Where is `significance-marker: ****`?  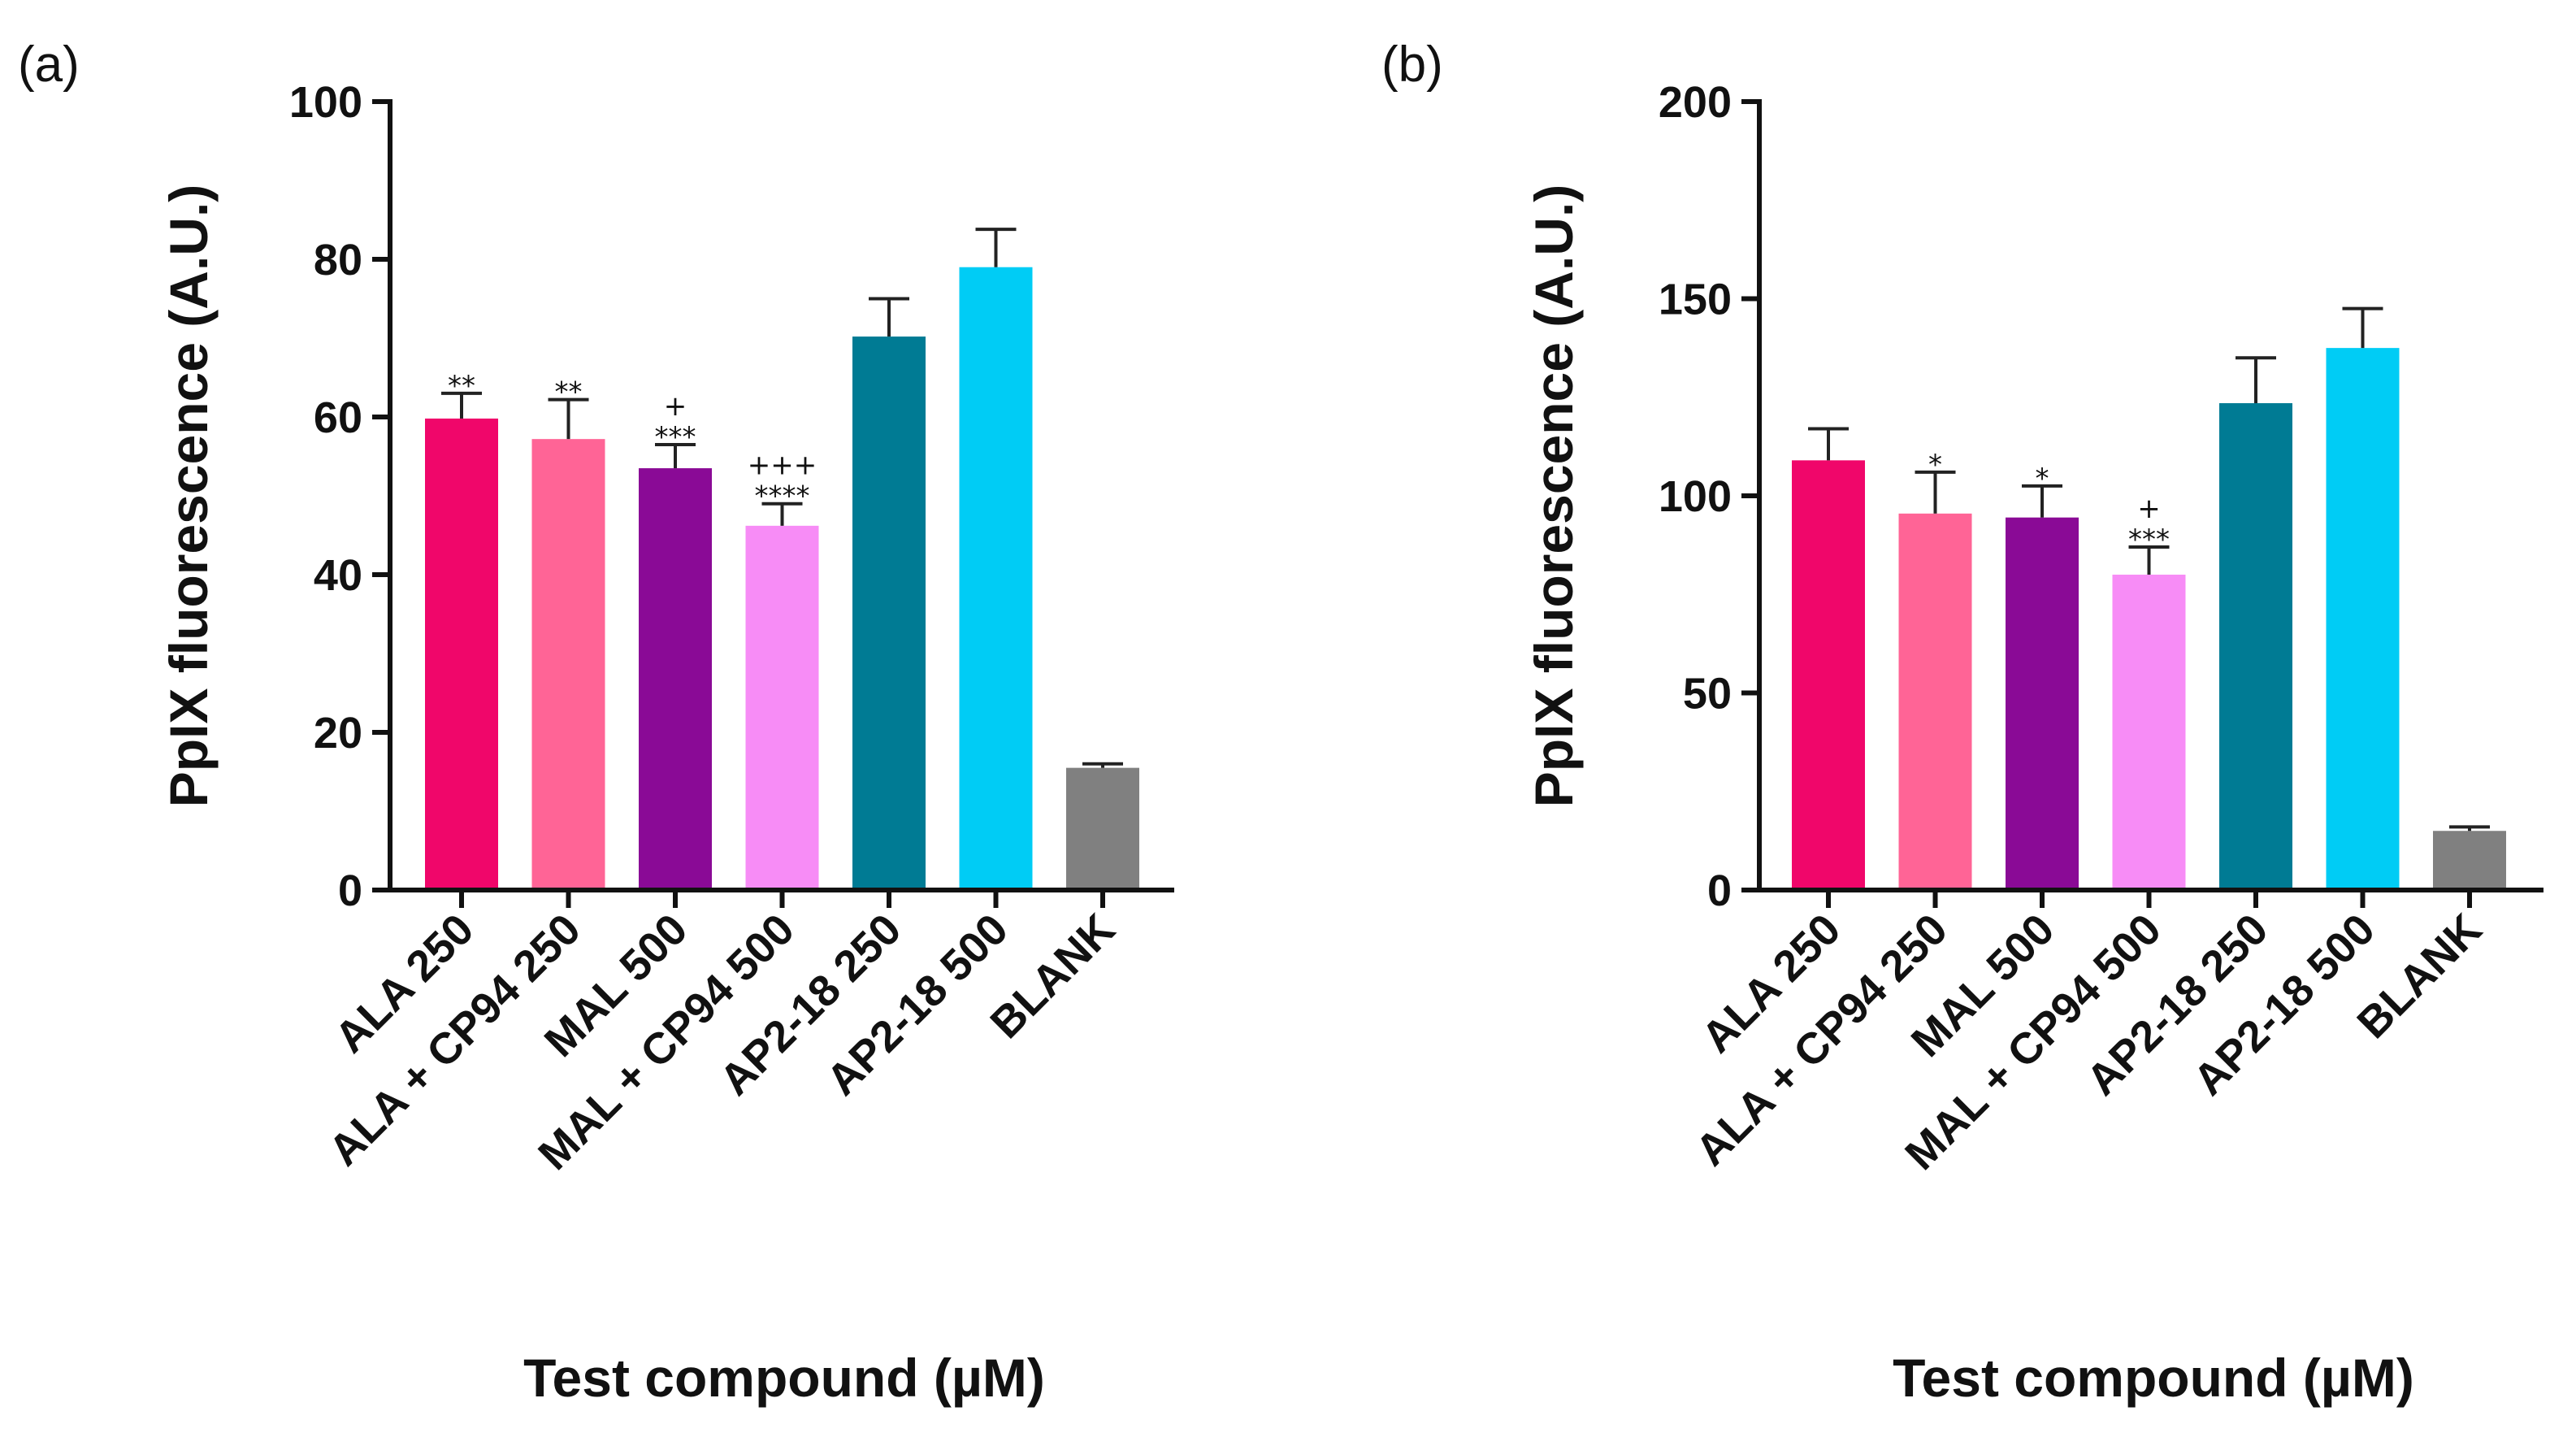
significance-marker: **** is located at coordinates (782, 496).